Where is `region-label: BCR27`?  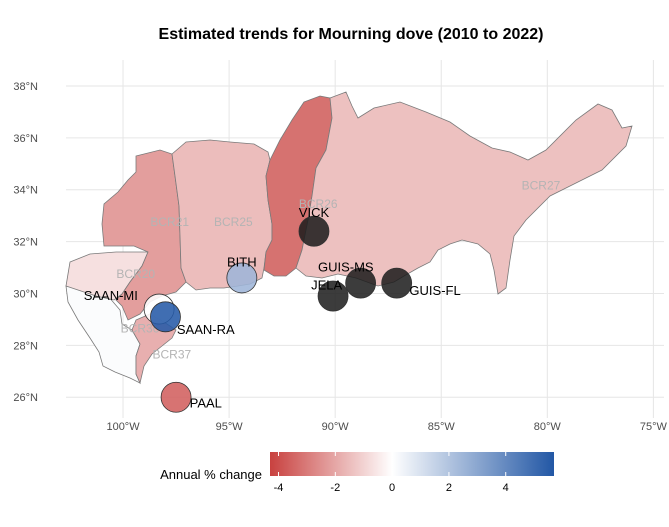
region-label: BCR27 is located at coordinates (541, 186).